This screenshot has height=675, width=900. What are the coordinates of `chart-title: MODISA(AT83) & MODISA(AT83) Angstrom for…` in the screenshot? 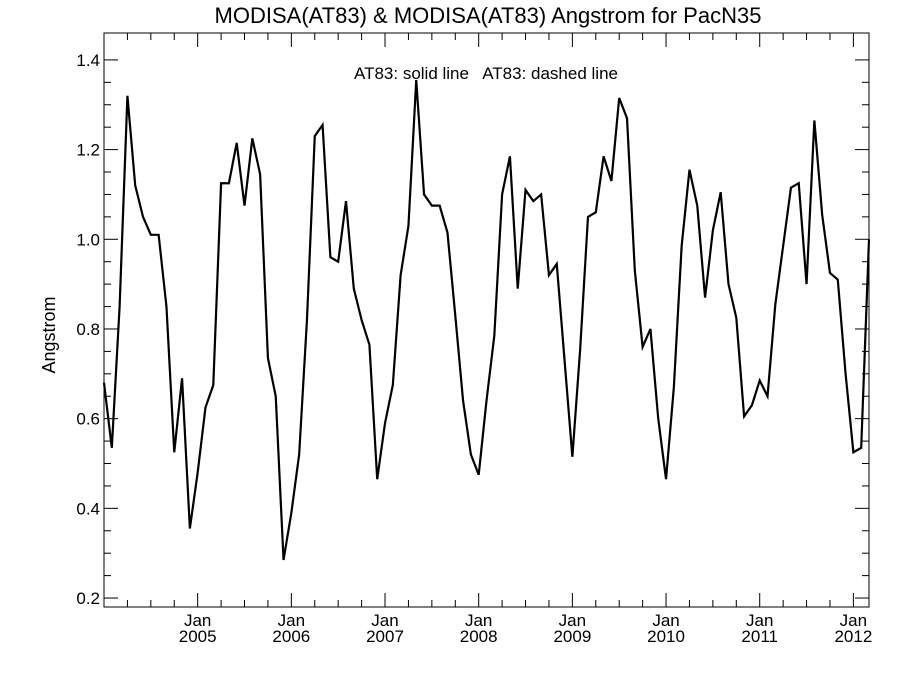 It's located at (488, 15).